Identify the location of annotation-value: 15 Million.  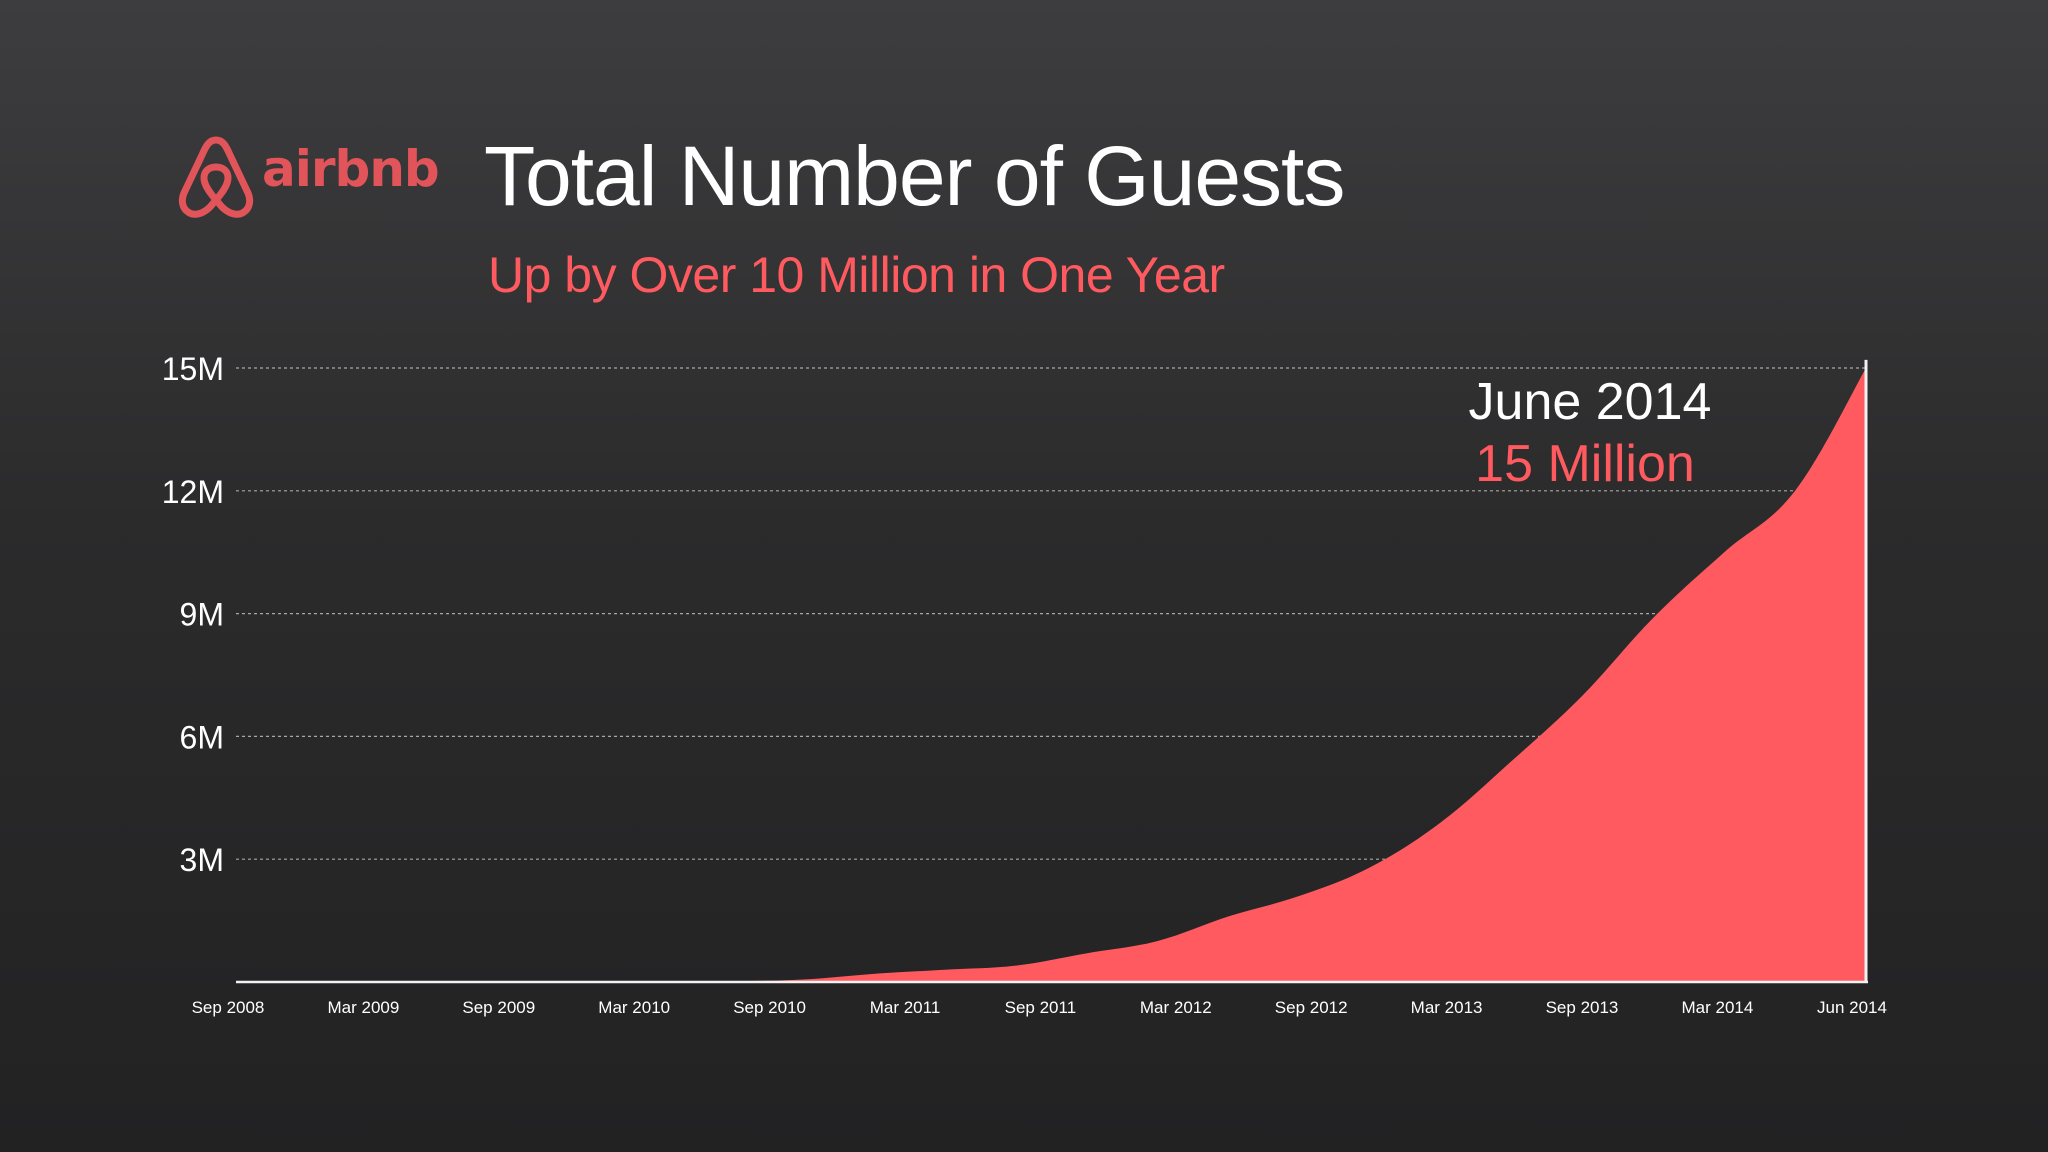
(1585, 464).